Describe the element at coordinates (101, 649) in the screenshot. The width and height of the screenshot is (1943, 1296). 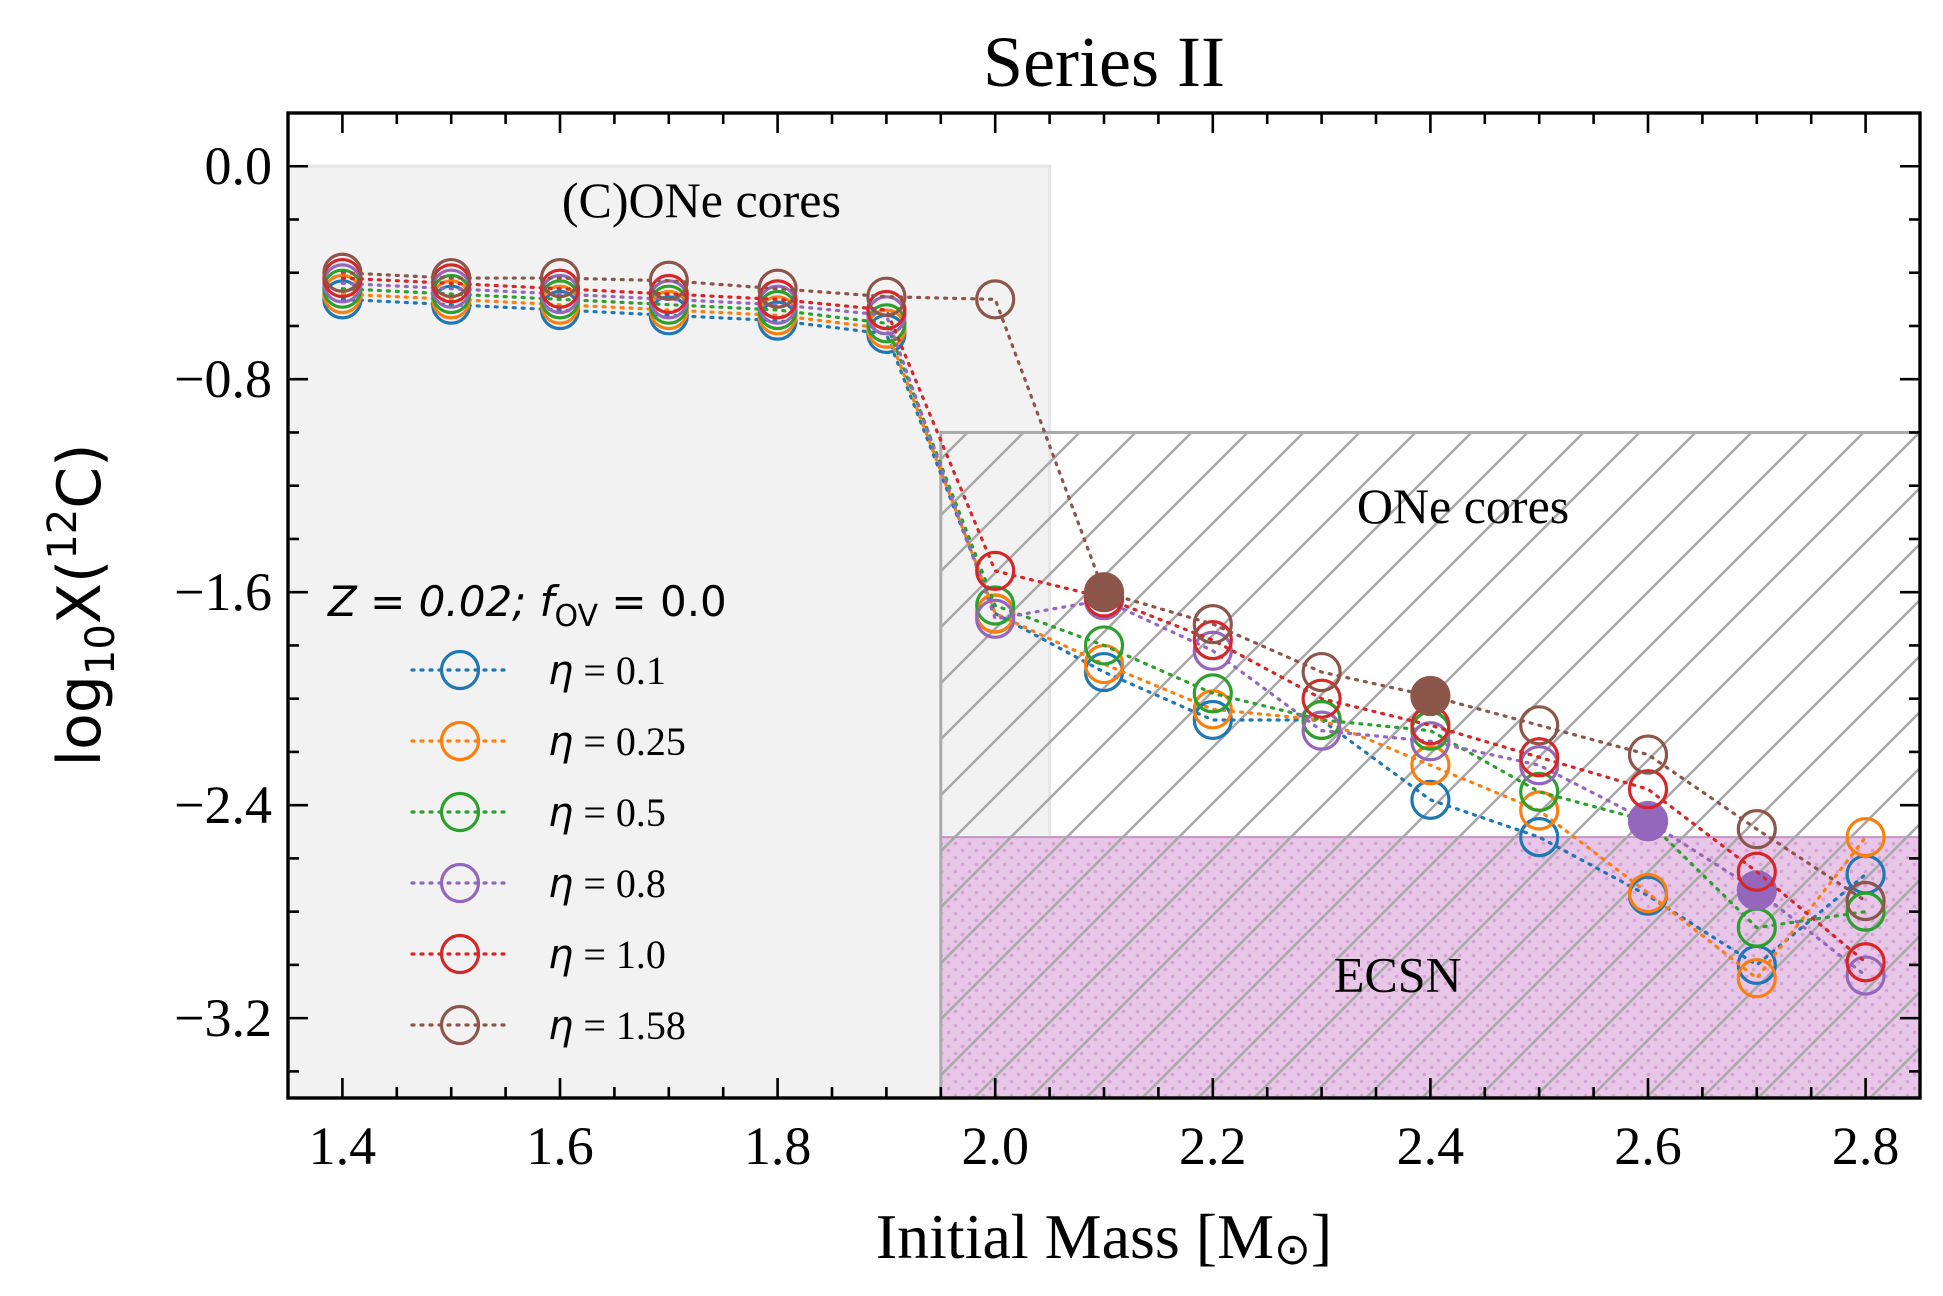
I see `y-axis-label-subscript: 10` at that location.